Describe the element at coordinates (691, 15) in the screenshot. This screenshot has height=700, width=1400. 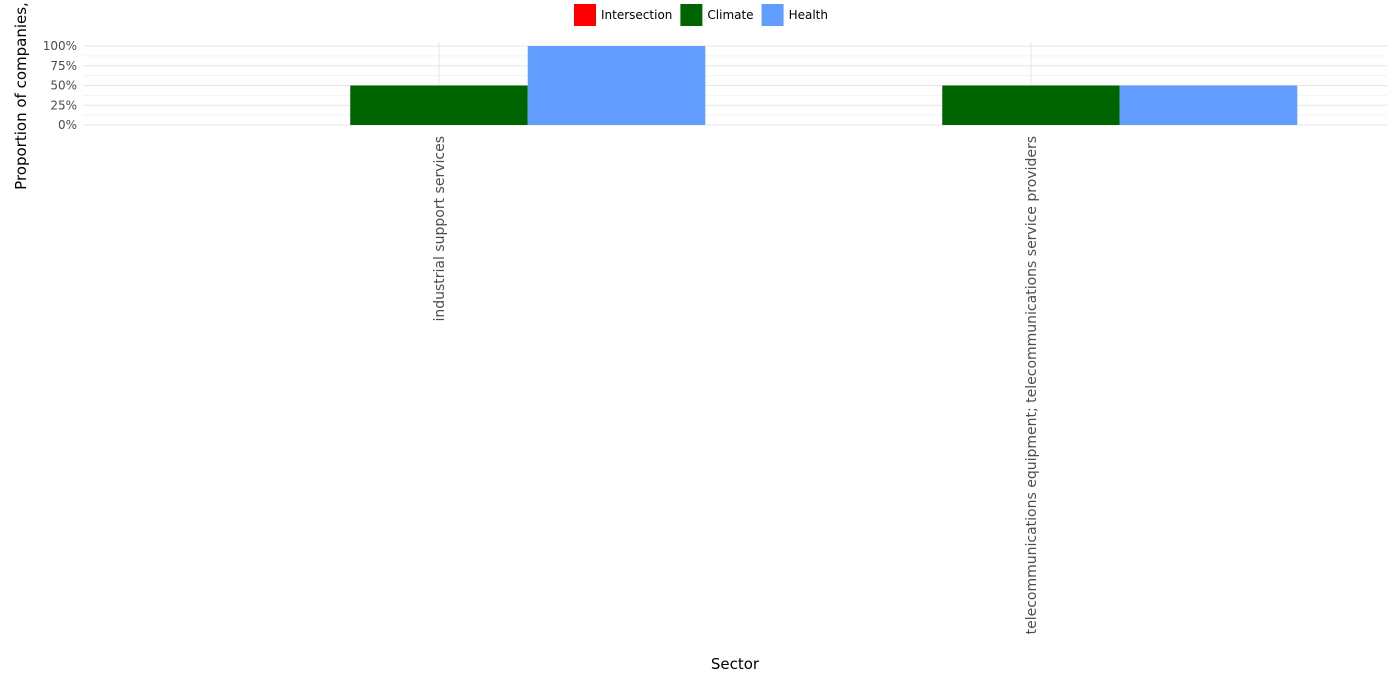
I see `legend-swatch-climate` at that location.